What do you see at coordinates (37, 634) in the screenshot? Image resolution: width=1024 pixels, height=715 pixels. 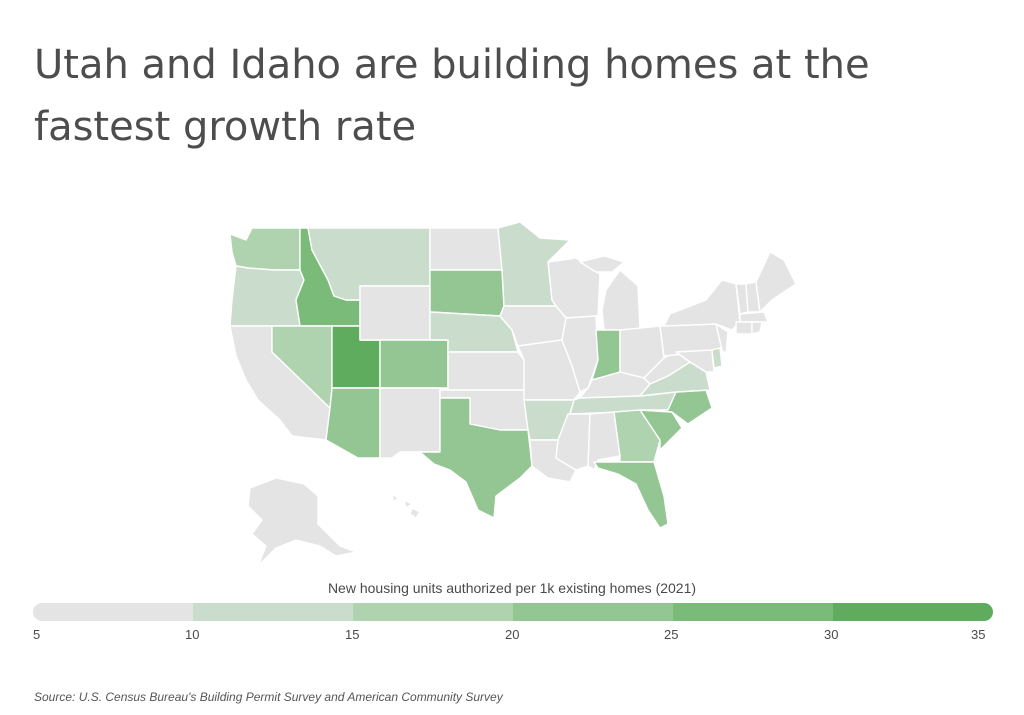 I see `legend-tick: 5` at bounding box center [37, 634].